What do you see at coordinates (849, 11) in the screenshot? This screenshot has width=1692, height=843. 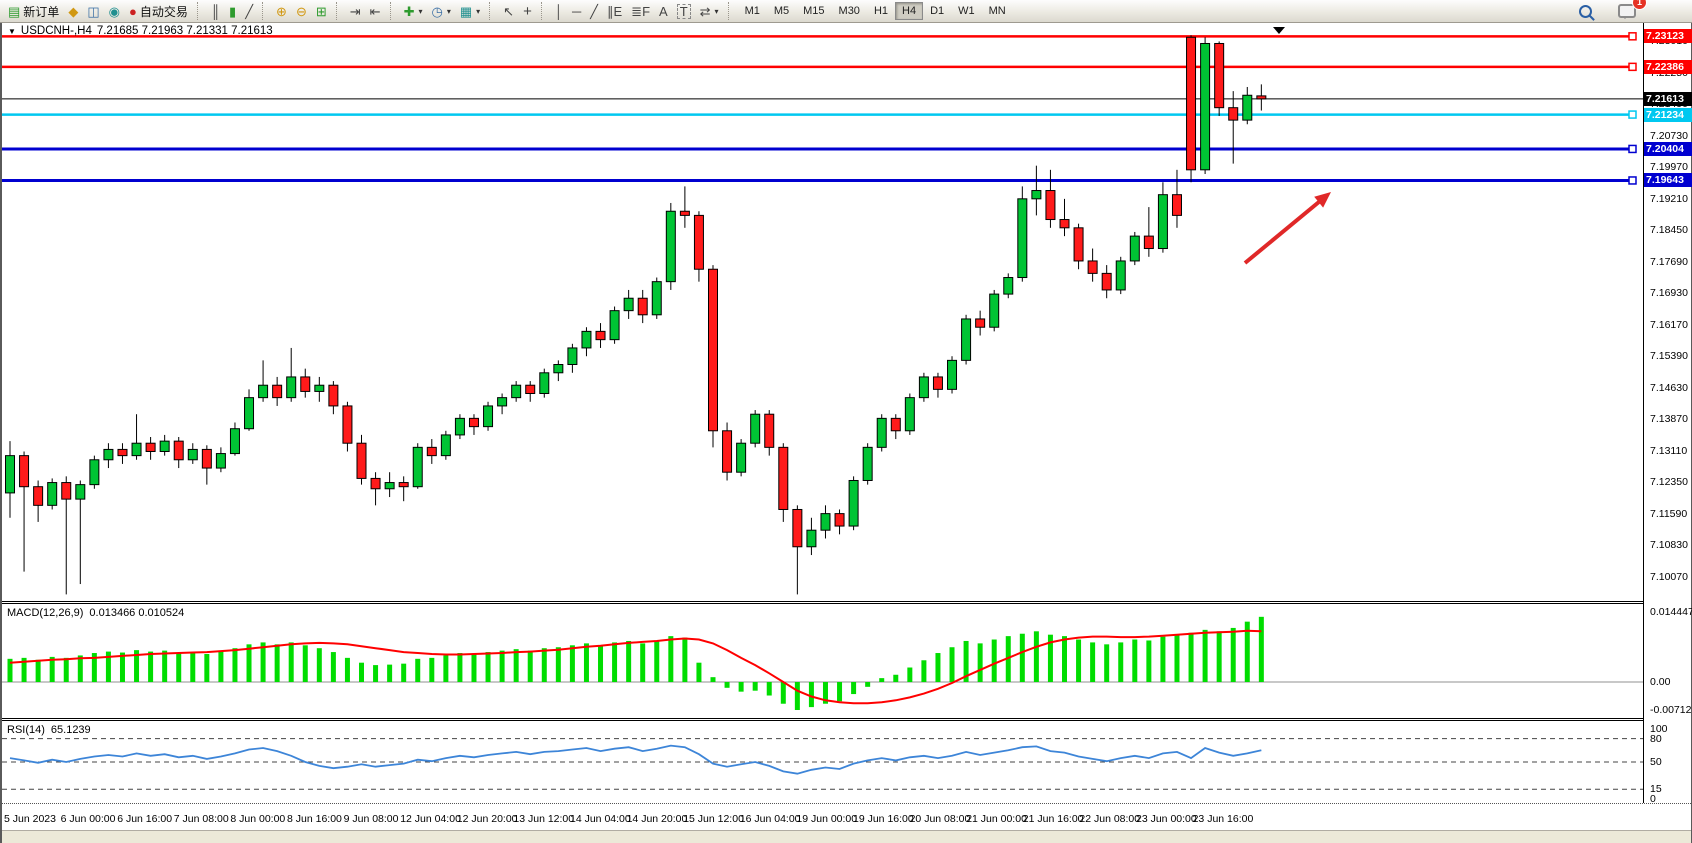 I see `timeframe-m30-button: M30` at bounding box center [849, 11].